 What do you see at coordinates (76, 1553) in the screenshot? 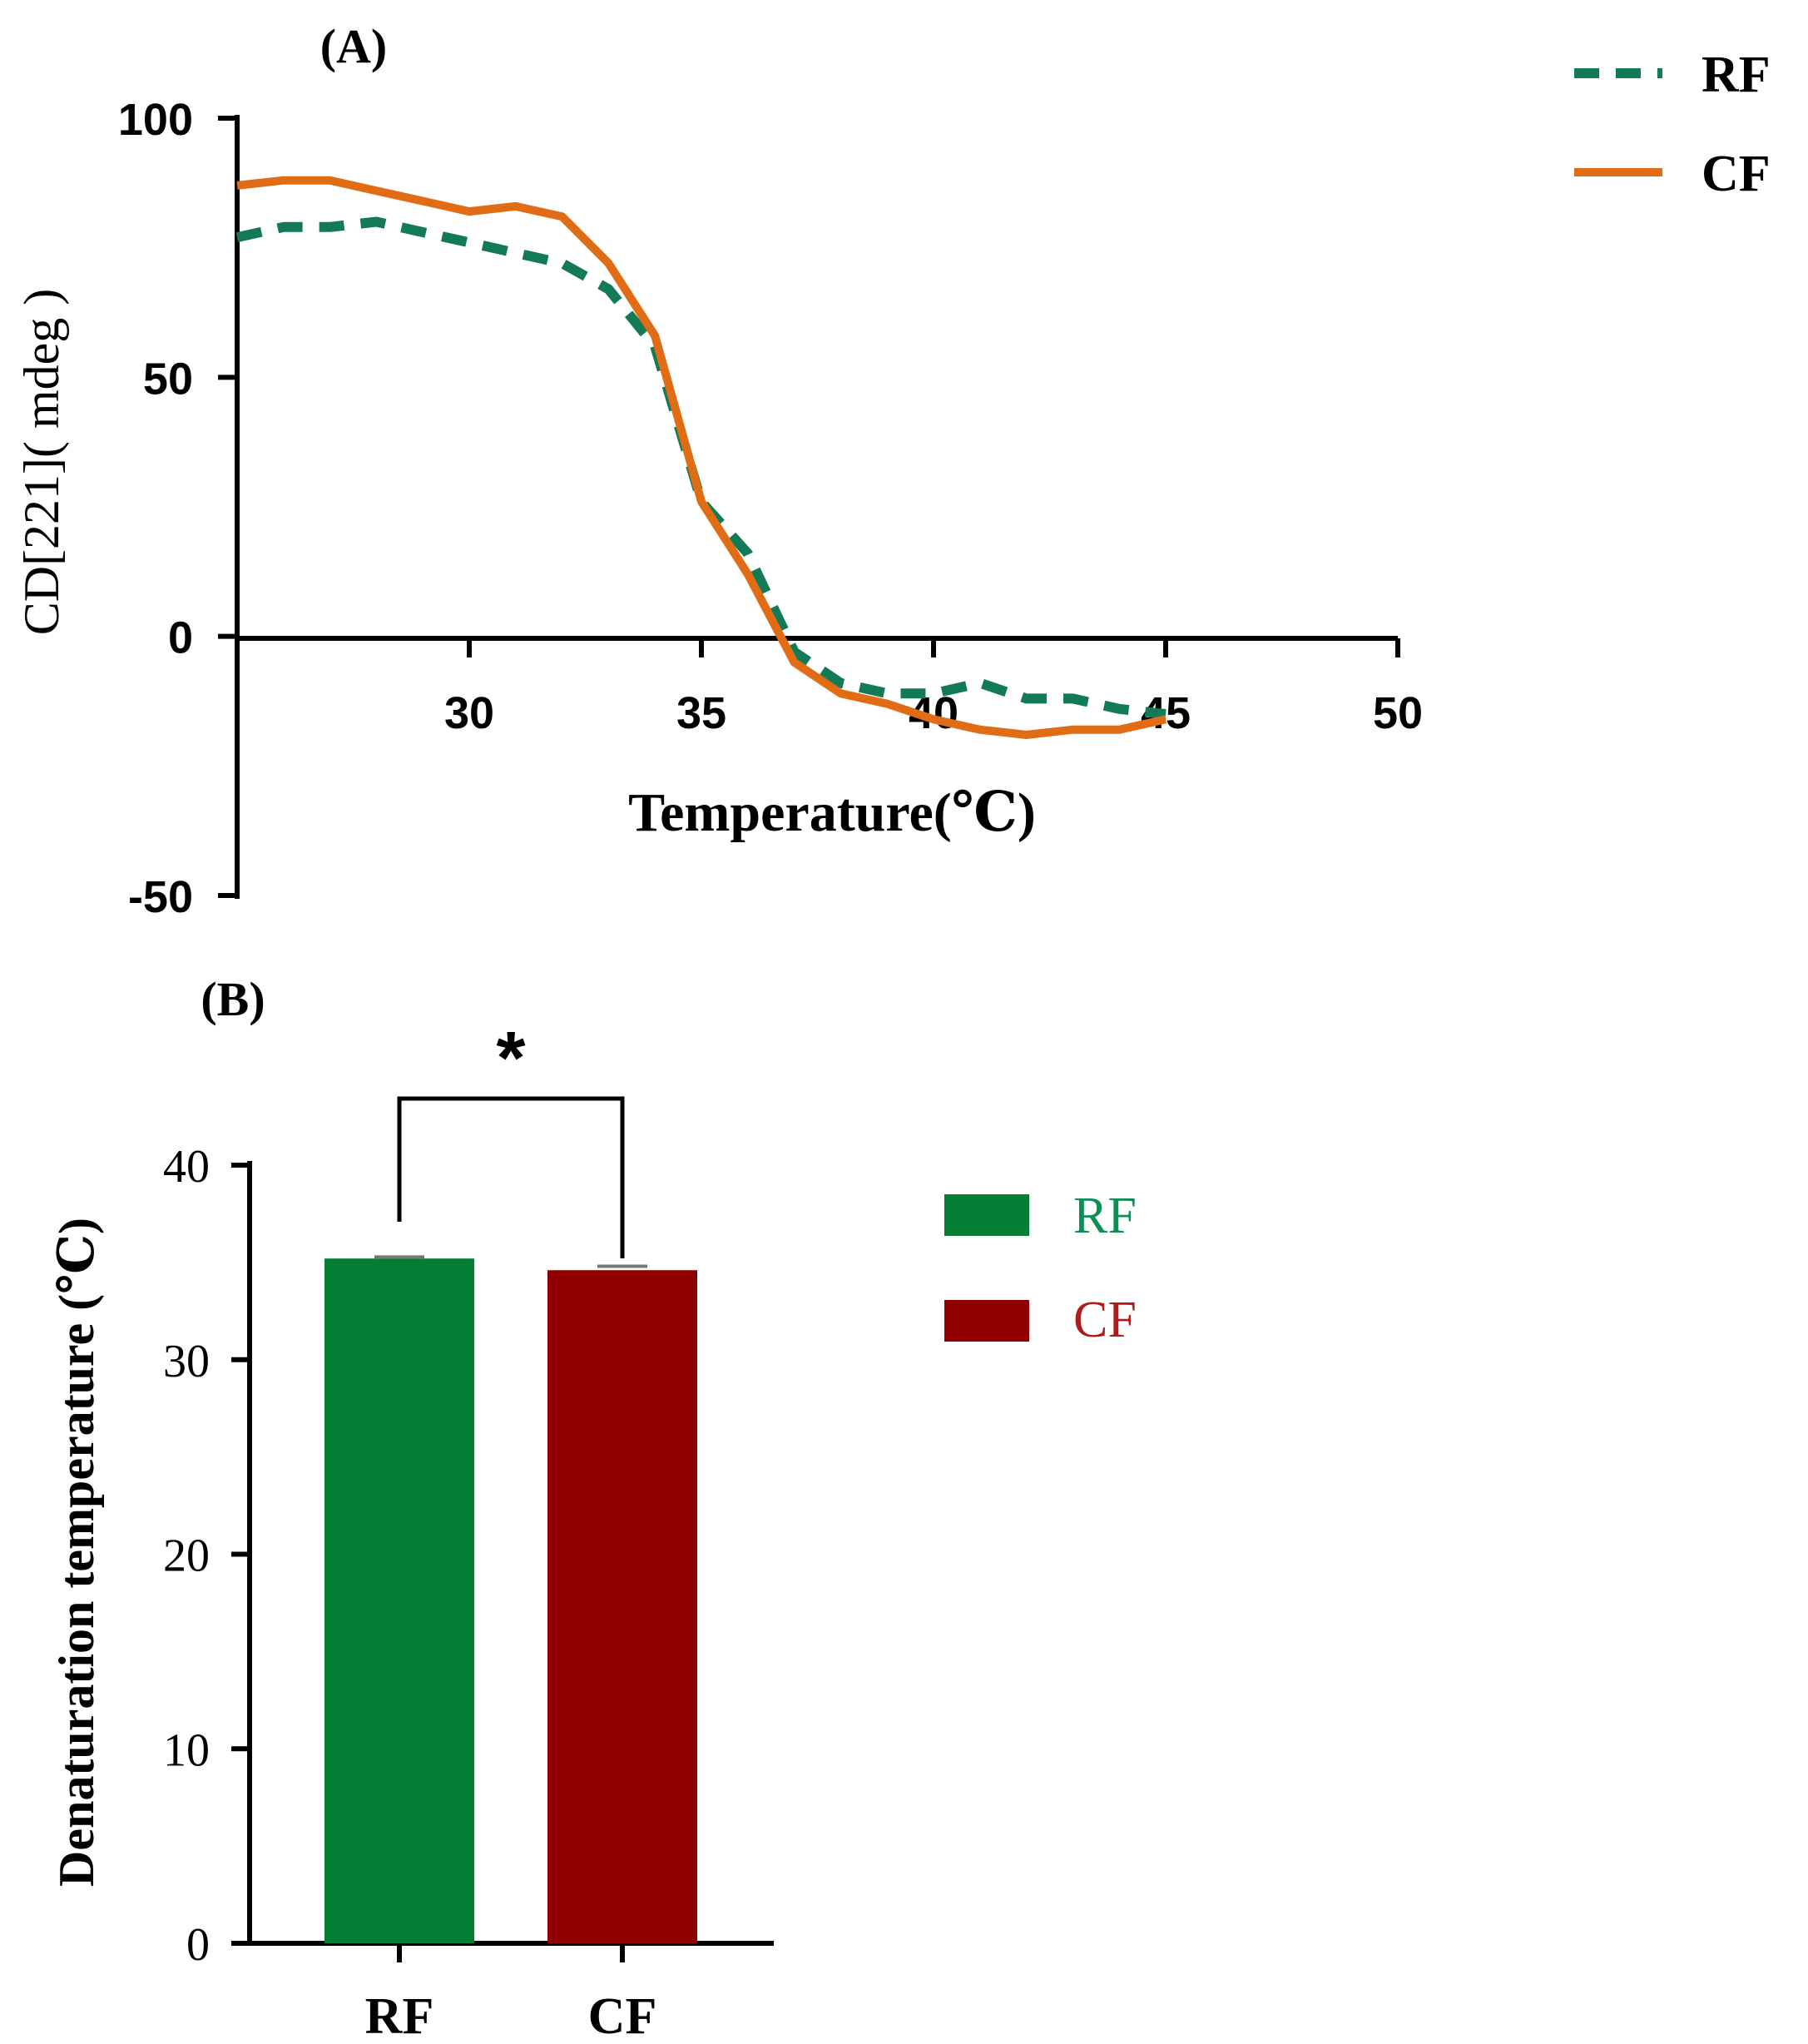
I see `panel-b-y-axis-title: Denaturation temperature (℃)` at bounding box center [76, 1553].